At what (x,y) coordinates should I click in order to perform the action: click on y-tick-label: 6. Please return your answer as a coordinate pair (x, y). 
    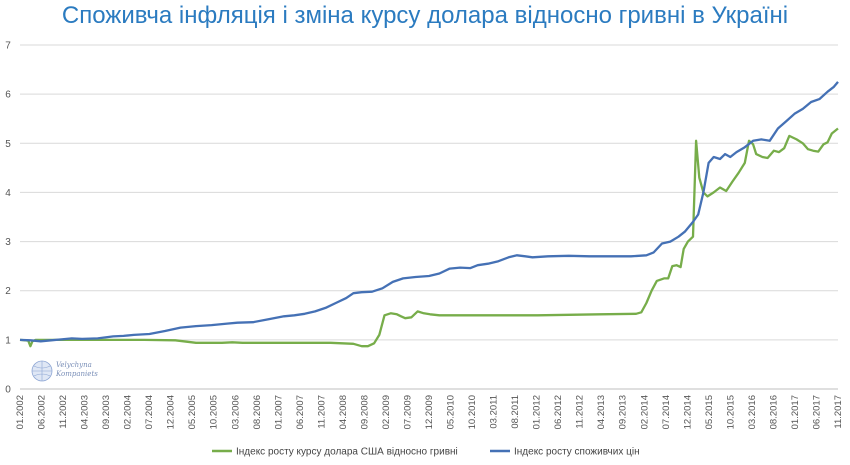
    Looking at the image, I should click on (8, 95).